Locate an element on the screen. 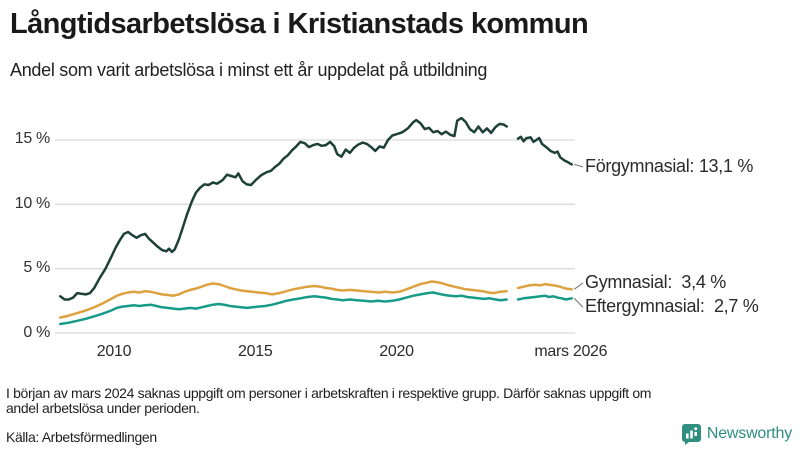 This screenshot has width=800, height=450. series-end-label-eftergymnasial: Eftergymnasial: 2,7 % is located at coordinates (672, 306).